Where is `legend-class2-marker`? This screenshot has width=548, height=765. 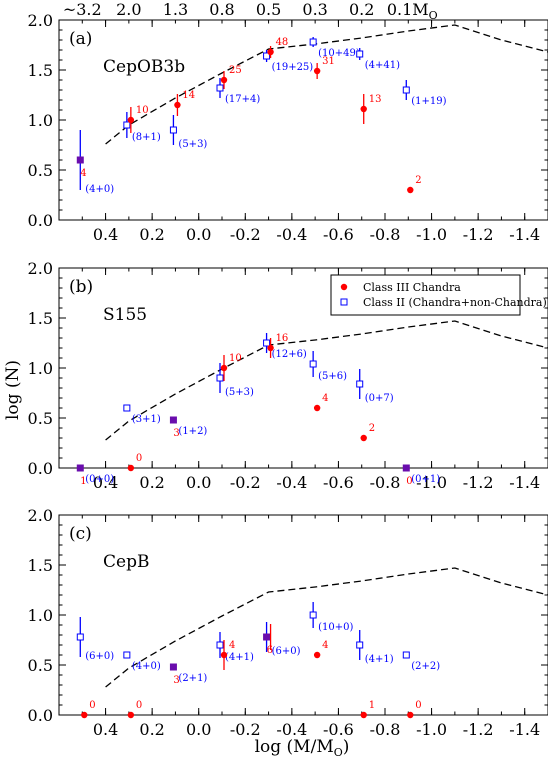
legend-class2-marker is located at coordinates (344, 302).